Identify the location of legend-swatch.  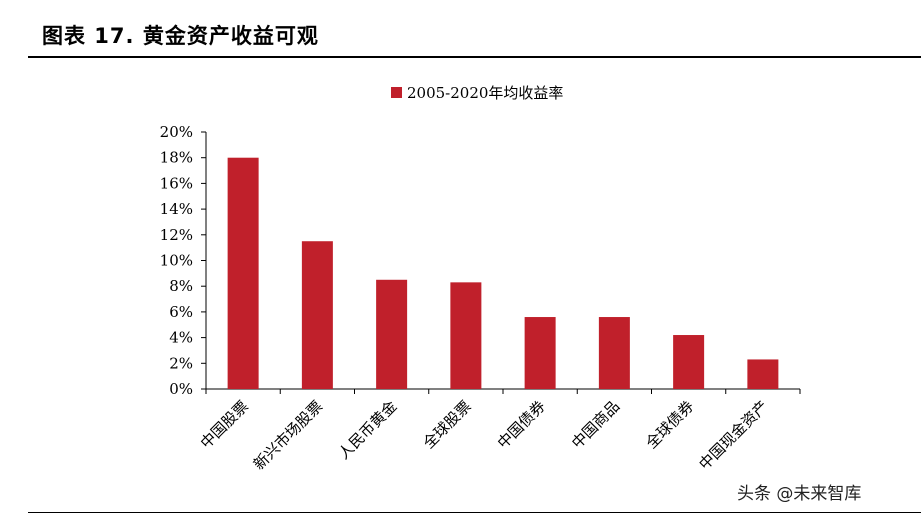
(396, 92).